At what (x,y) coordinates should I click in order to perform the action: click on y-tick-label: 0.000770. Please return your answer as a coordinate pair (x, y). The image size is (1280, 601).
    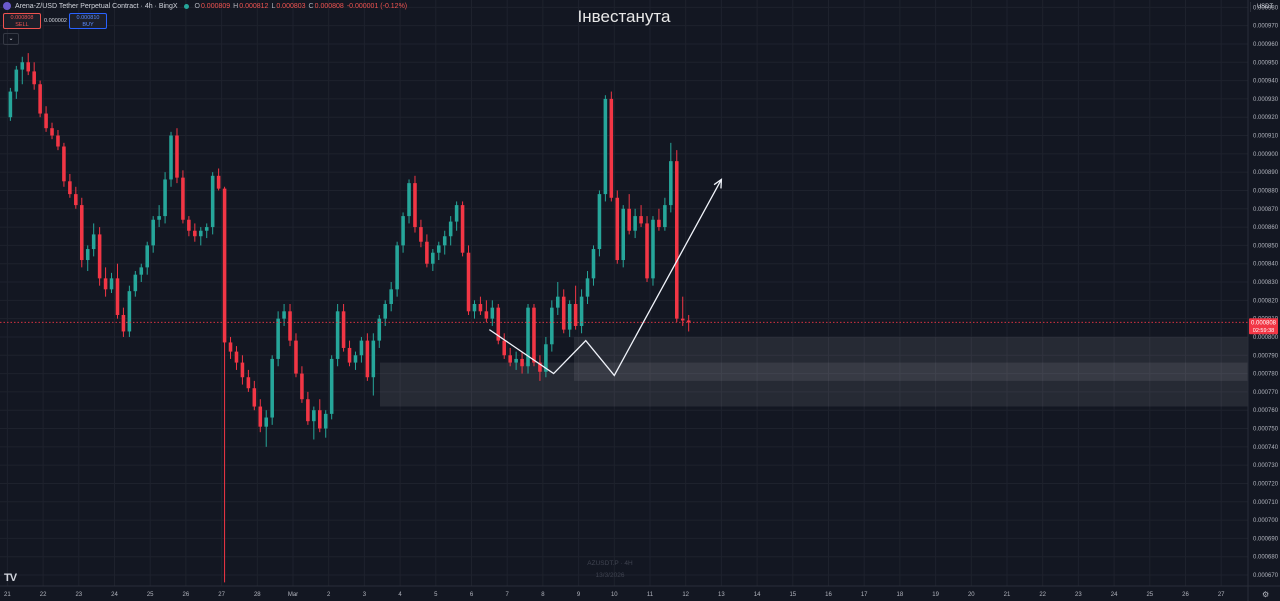
    Looking at the image, I should click on (1266, 393).